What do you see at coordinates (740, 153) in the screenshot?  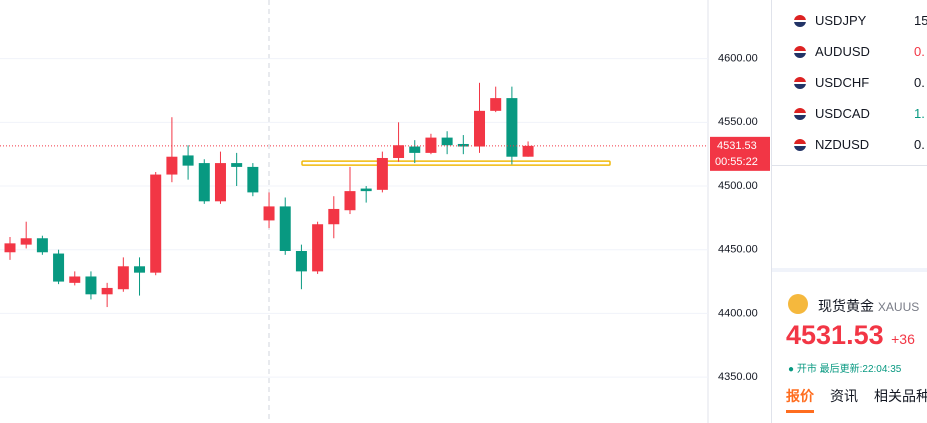 I see `price-tag` at bounding box center [740, 153].